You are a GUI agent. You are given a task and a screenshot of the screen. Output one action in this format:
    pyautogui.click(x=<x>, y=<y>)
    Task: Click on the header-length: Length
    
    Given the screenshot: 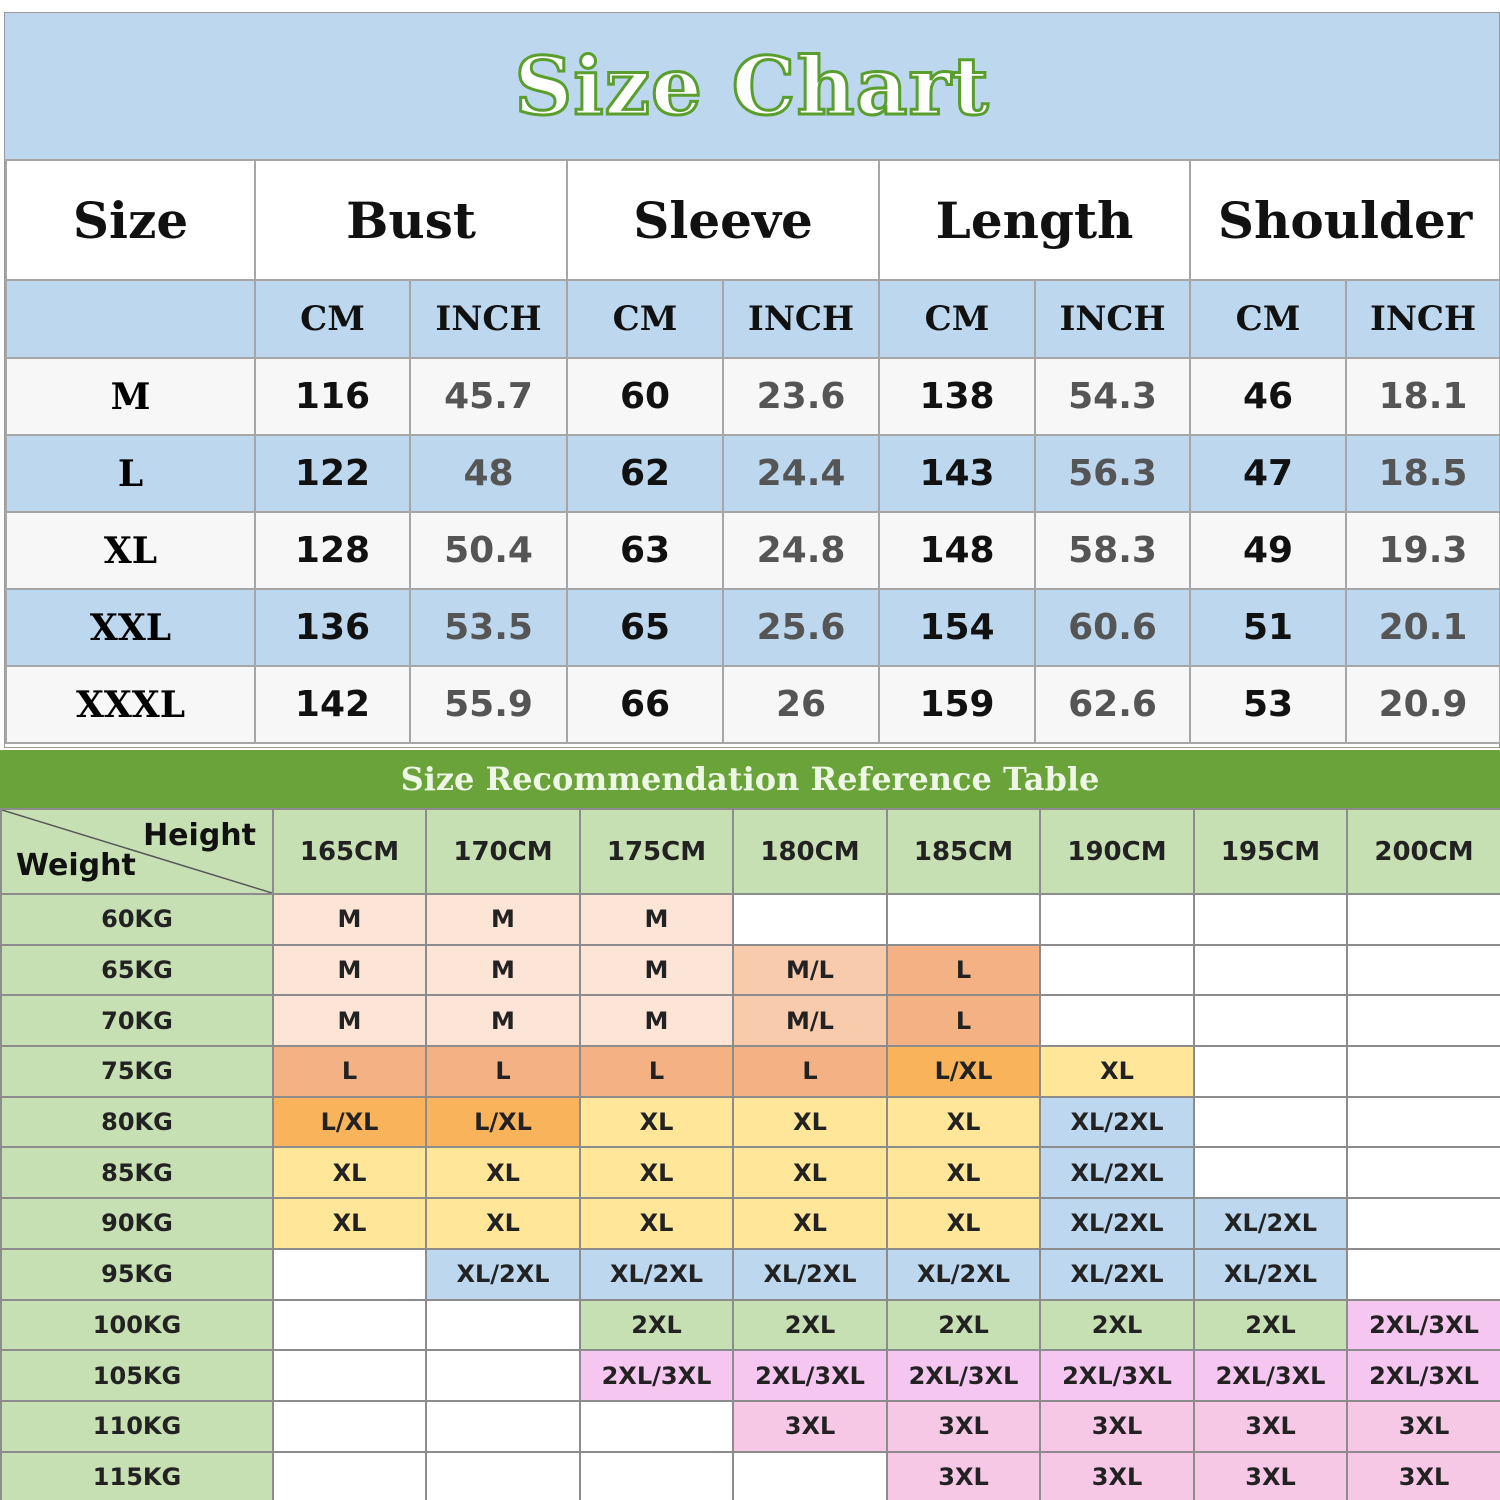 What is the action you would take?
    pyautogui.click(x=1035, y=220)
    